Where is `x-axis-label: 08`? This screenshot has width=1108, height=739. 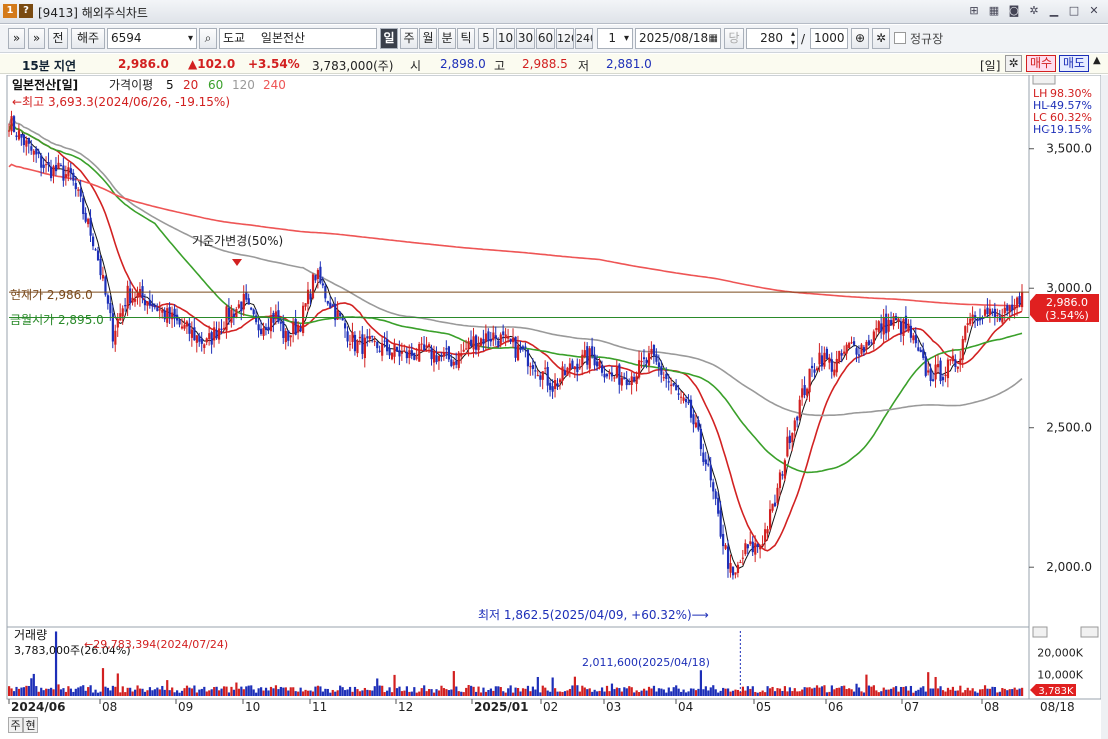 x-axis-label: 08 is located at coordinates (109, 707).